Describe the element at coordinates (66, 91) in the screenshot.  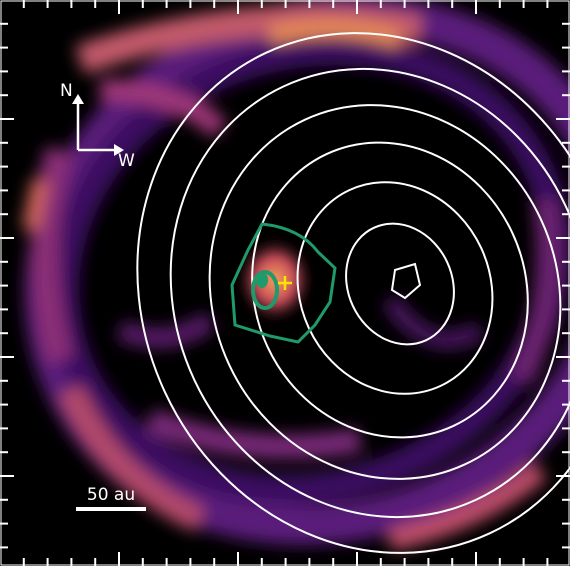
I see `compass-north: N` at that location.